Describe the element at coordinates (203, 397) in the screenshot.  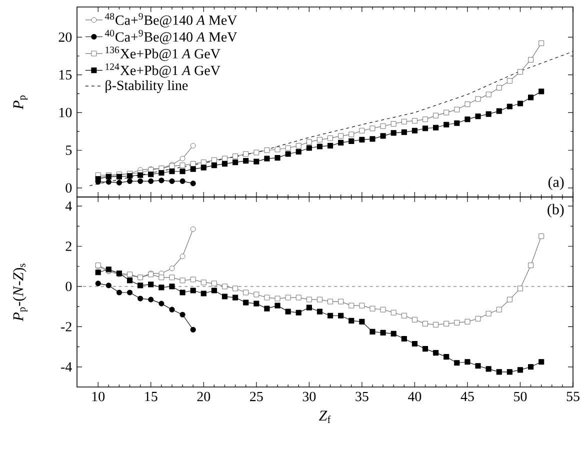
I see `x-tick-label: 20` at that location.